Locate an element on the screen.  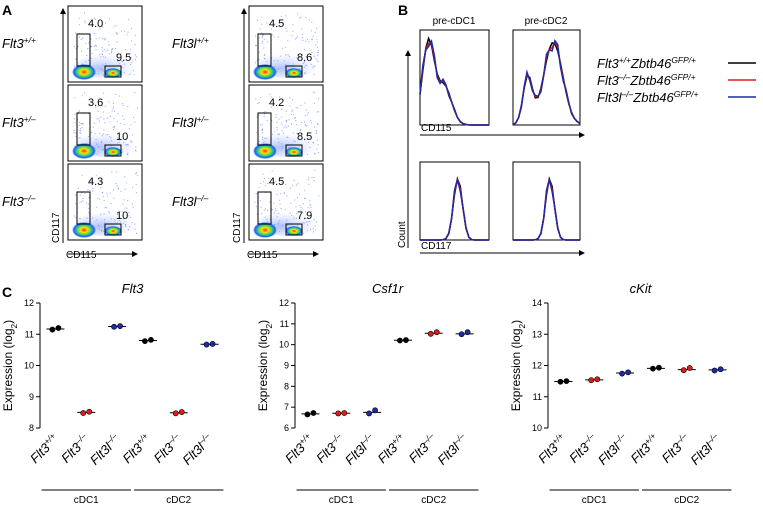
gate-upper-value: 4.3 is located at coordinates (95, 182).